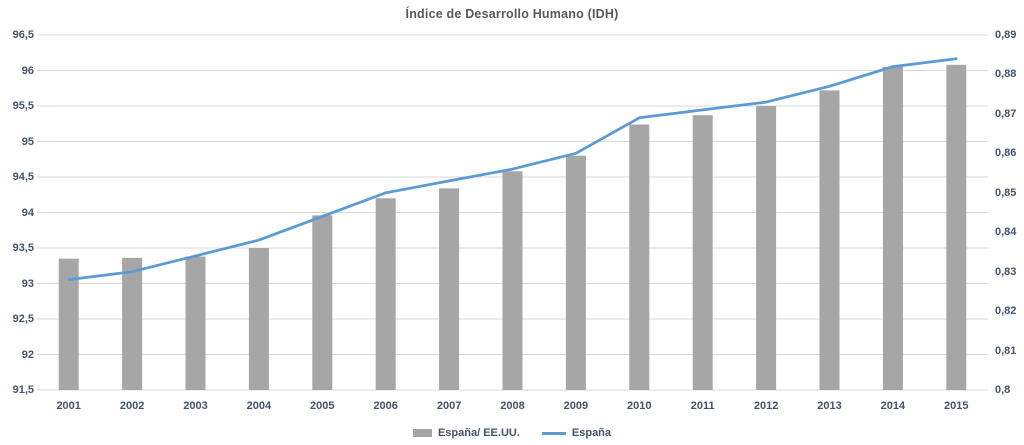 This screenshot has width=1024, height=445. Describe the element at coordinates (23, 177) in the screenshot. I see `left-axis-tick-94,5: 94,5` at that location.